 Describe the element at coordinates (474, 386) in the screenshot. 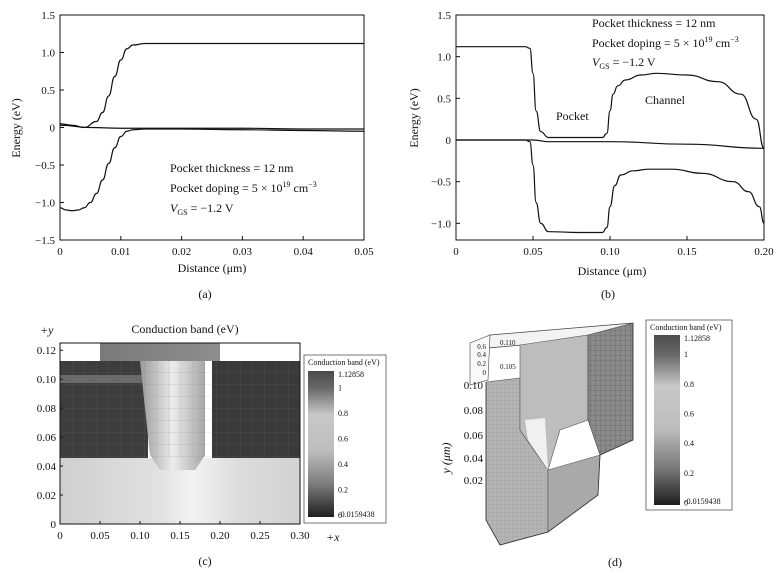

I see `y-tick-label-d: 0.10` at that location.